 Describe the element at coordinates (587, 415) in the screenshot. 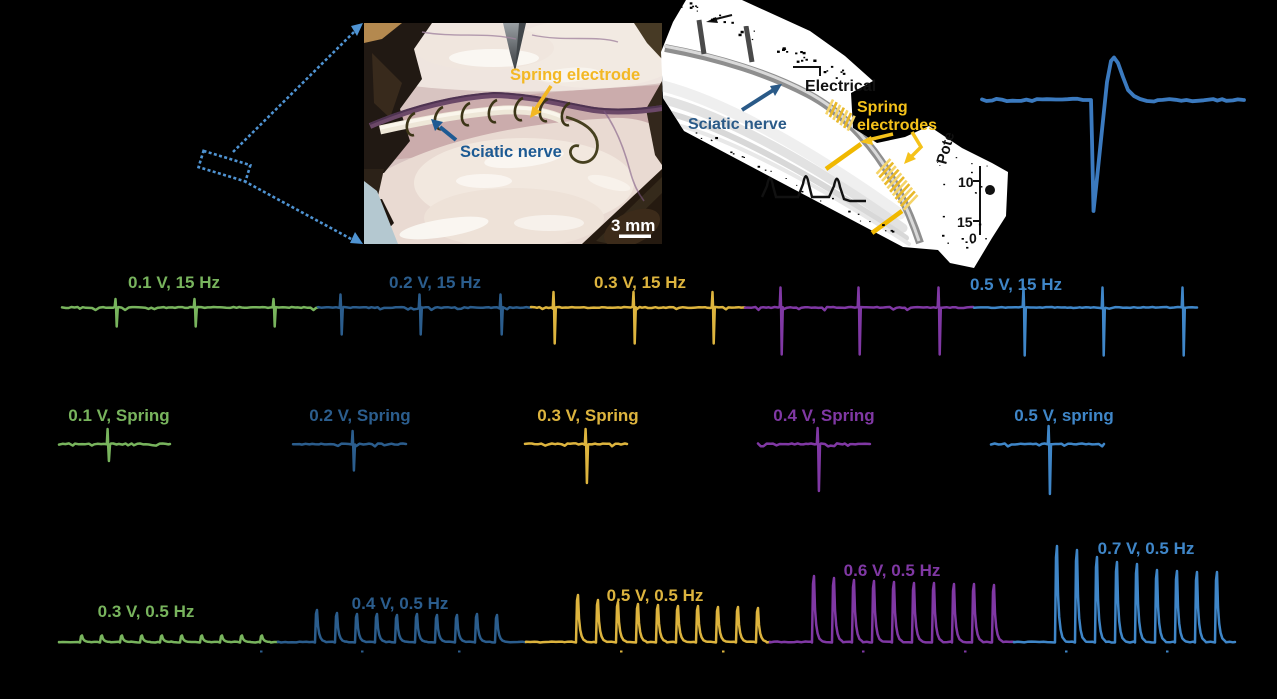

I see `svg-text: 0.3 V, Spring` at that location.